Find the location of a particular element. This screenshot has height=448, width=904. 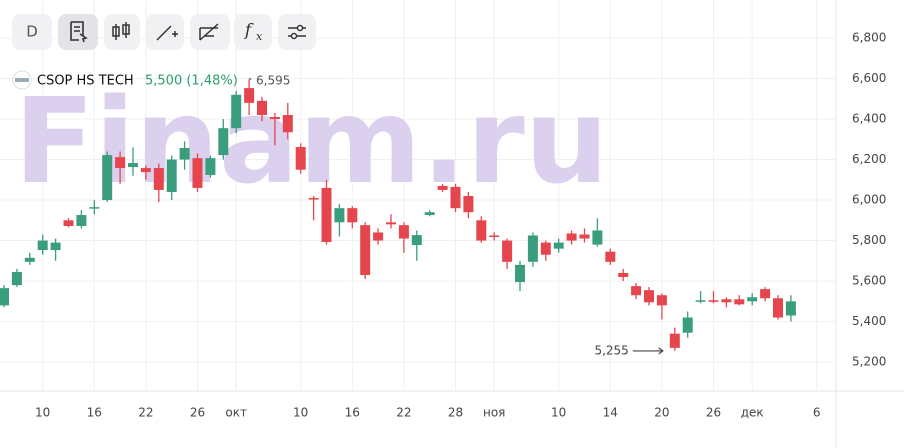

annotation-label: 5,255 is located at coordinates (611, 350).